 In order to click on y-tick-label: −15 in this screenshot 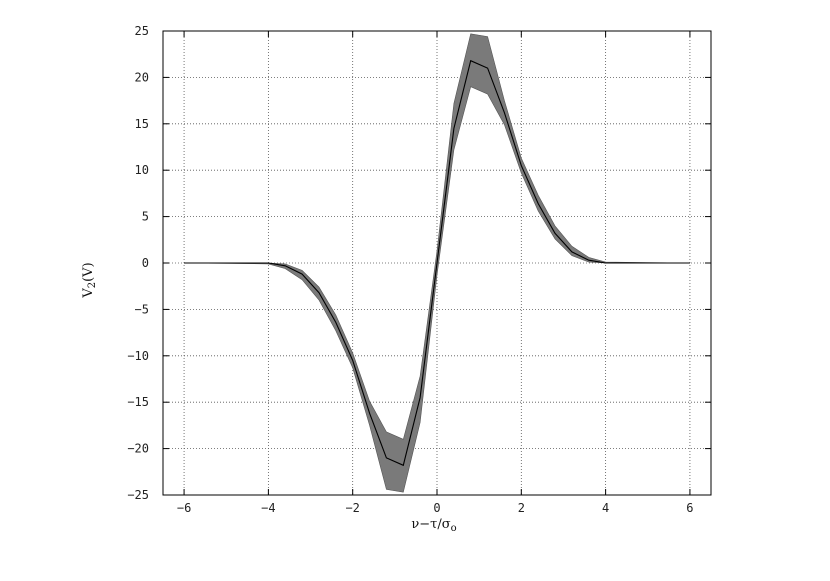, I will do `click(138, 402)`.